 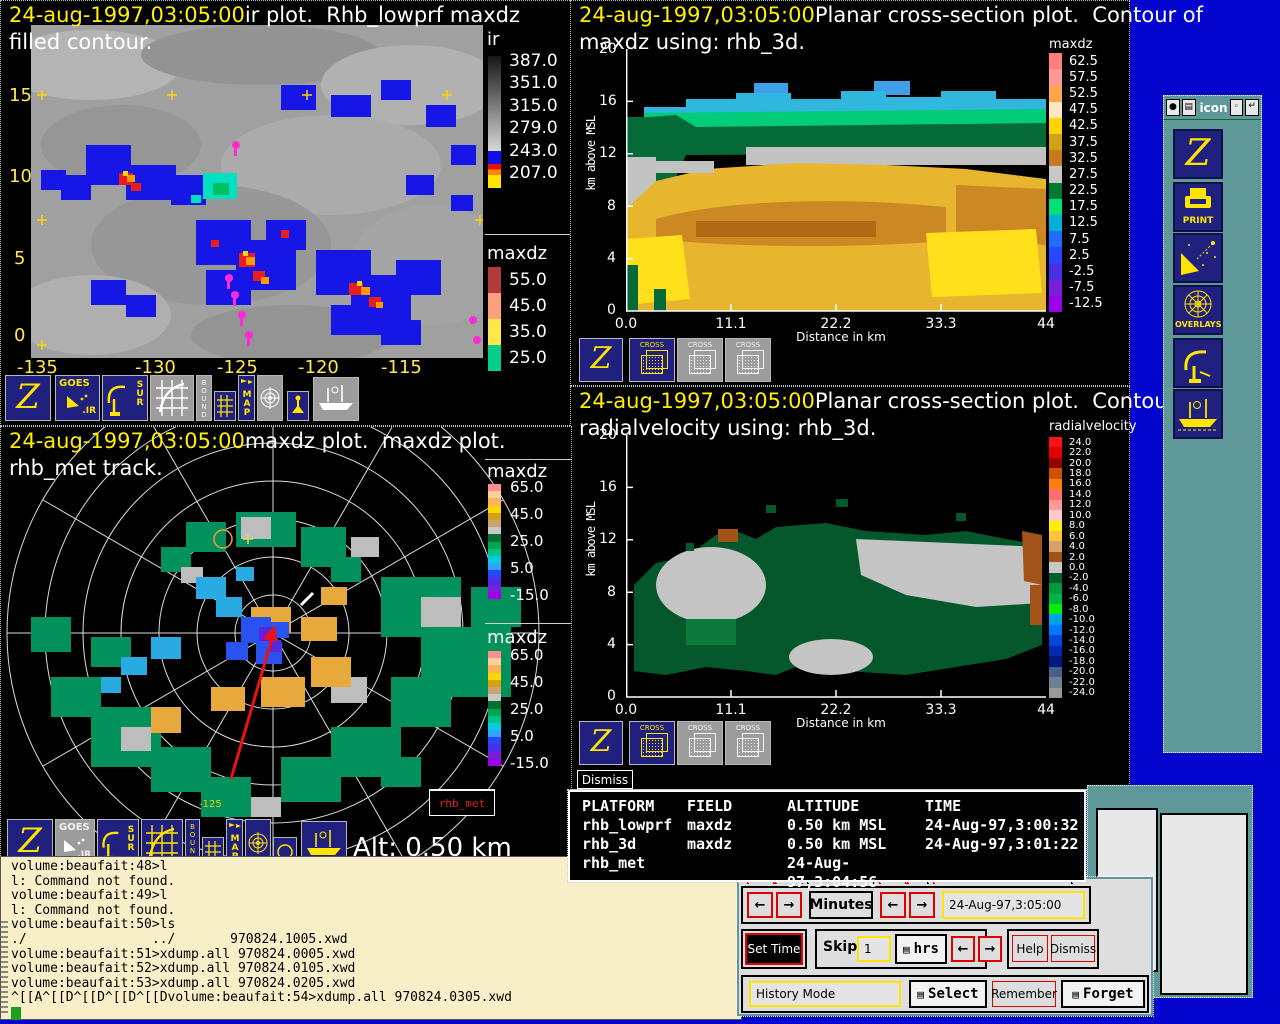 What do you see at coordinates (836, 710) in the screenshot?
I see `x-axis-tick: 22.2` at bounding box center [836, 710].